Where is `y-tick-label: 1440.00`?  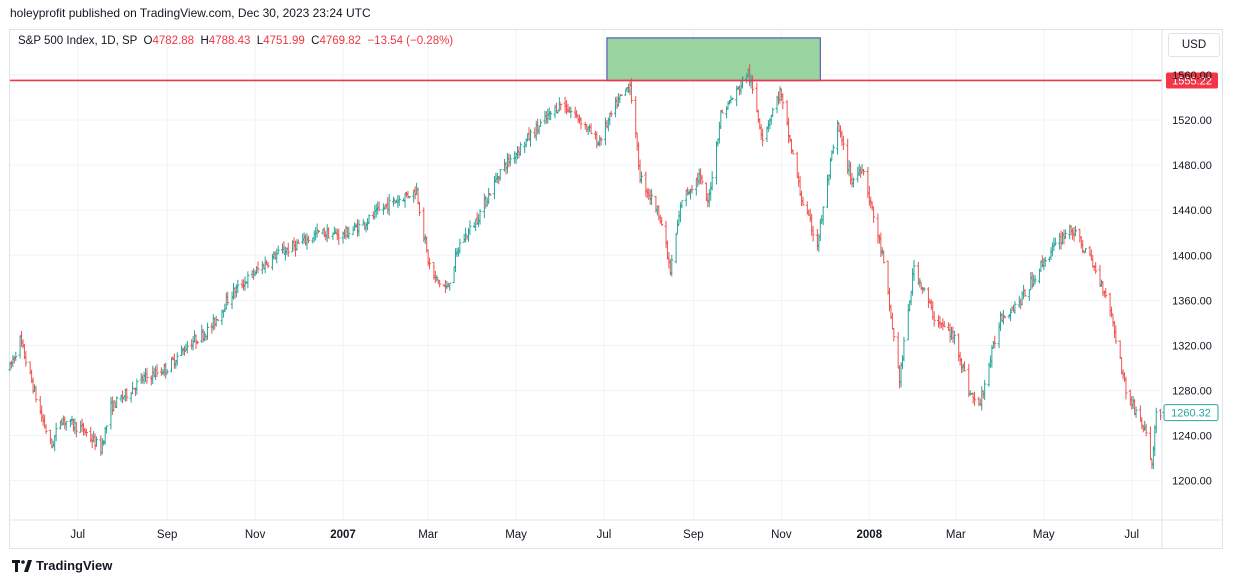 y-tick-label: 1440.00 is located at coordinates (1192, 211).